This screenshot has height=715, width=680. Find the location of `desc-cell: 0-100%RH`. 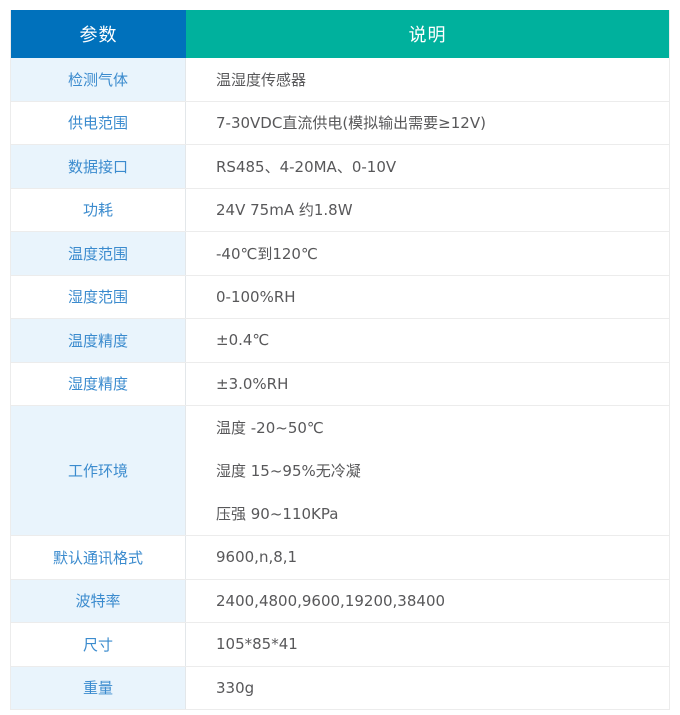

desc-cell: 0-100%RH is located at coordinates (427, 296).